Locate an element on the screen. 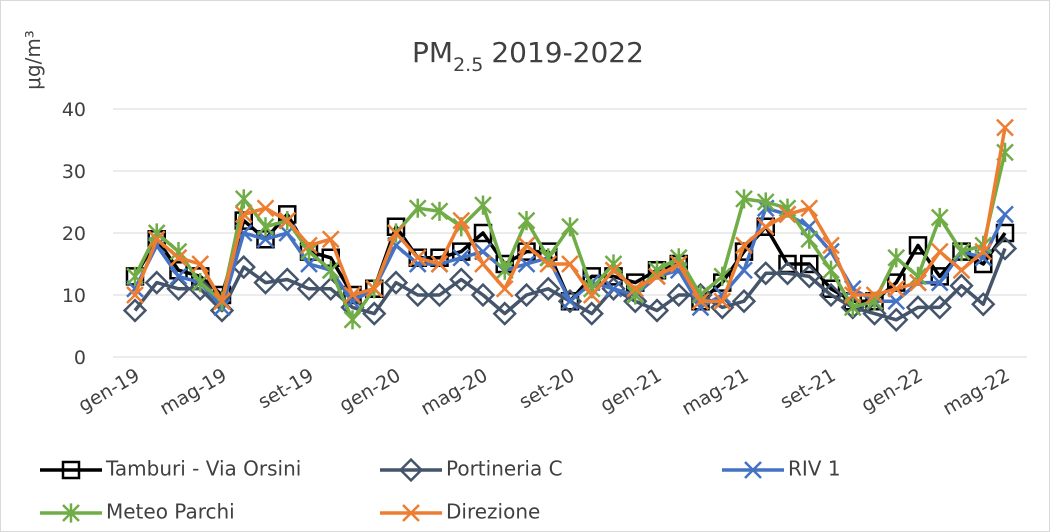 This screenshot has width=1050, height=532. y-tick-label: 0 is located at coordinates (80, 358).